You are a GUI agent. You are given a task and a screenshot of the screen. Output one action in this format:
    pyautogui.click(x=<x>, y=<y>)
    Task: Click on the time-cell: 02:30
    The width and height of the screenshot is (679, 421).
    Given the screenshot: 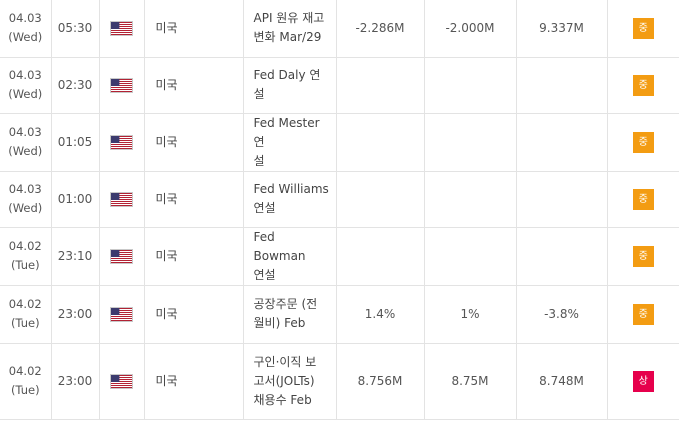 What is the action you would take?
    pyautogui.click(x=75, y=85)
    